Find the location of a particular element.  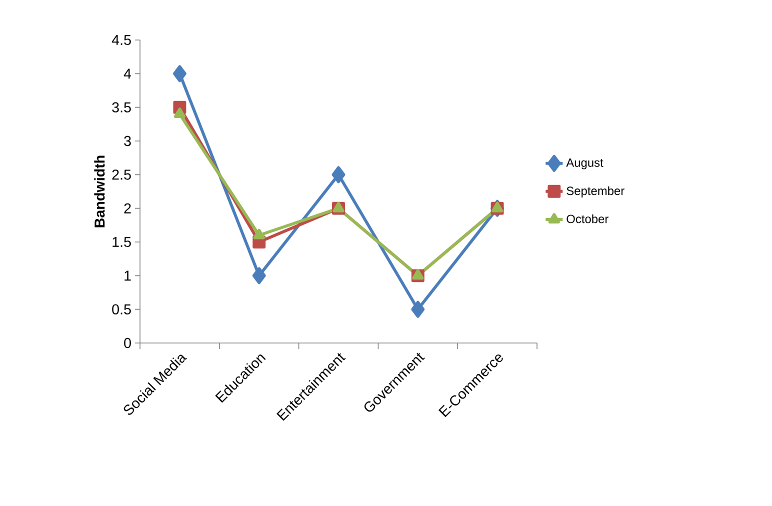

y-tick-label: 1.5 is located at coordinates (121, 242).